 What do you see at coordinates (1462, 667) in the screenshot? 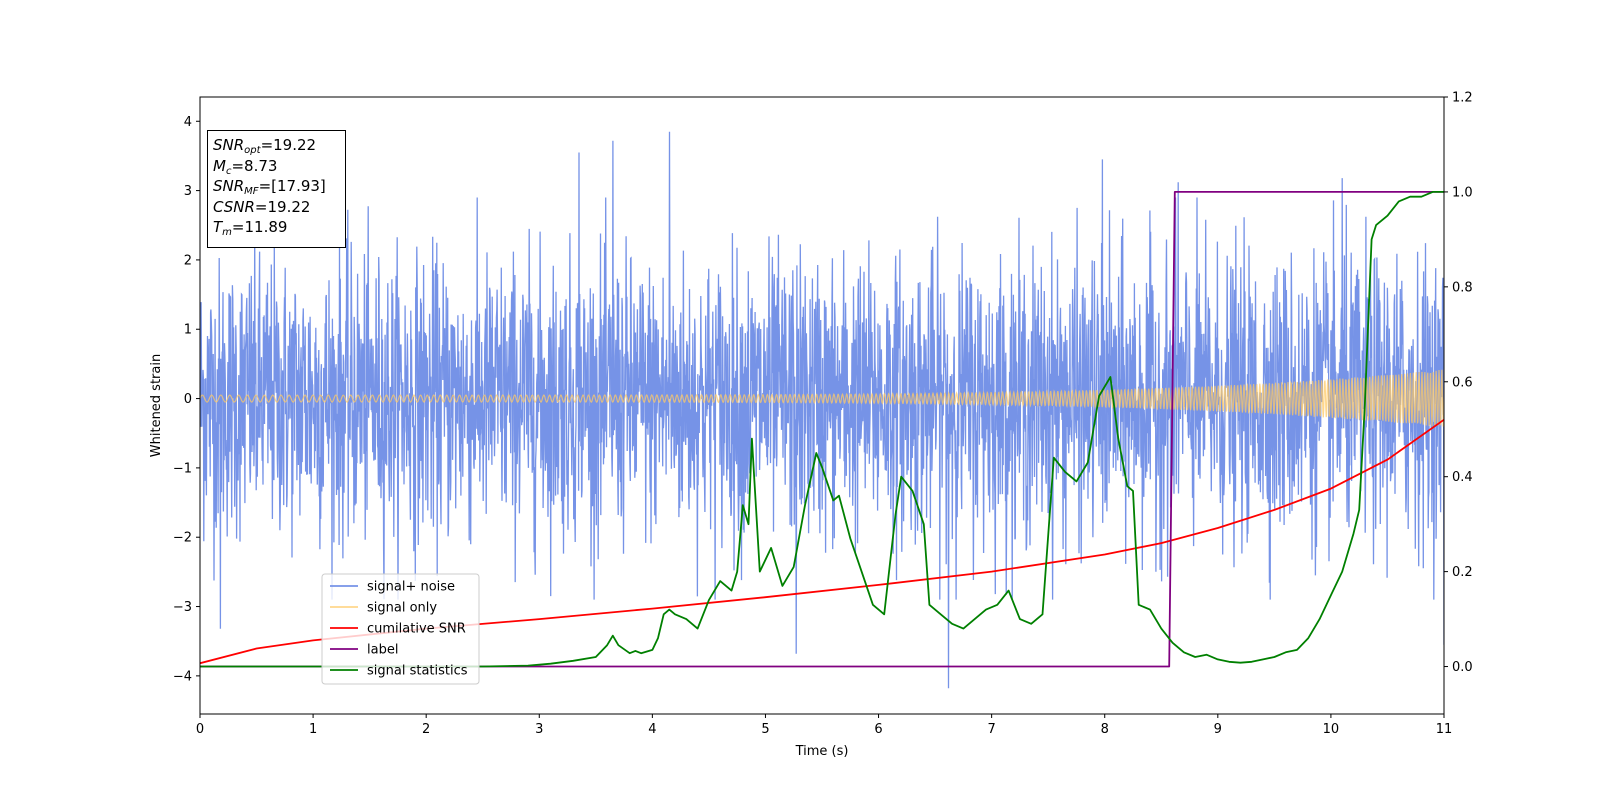
I see `y2-tick-label: 0.0` at bounding box center [1462, 667].